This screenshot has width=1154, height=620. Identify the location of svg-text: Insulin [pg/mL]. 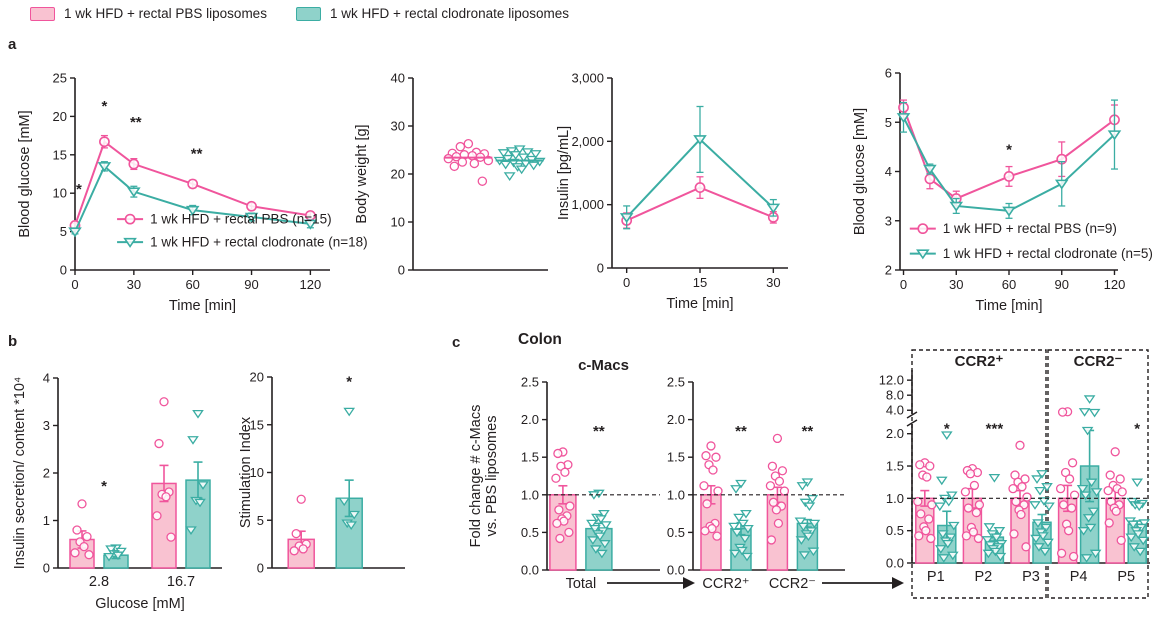
(564, 173).